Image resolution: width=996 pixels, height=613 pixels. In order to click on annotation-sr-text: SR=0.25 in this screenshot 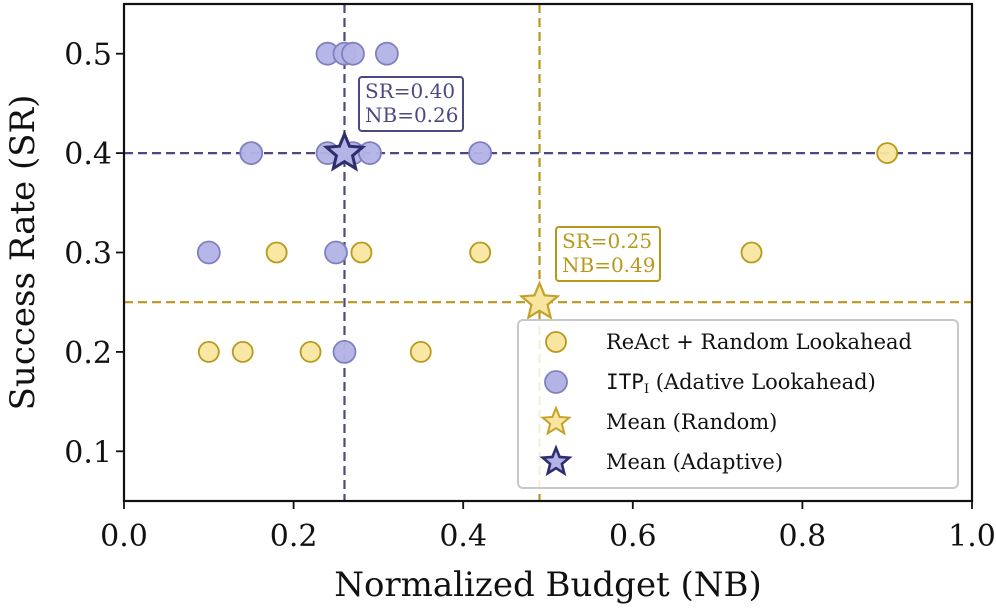, I will do `click(607, 241)`.